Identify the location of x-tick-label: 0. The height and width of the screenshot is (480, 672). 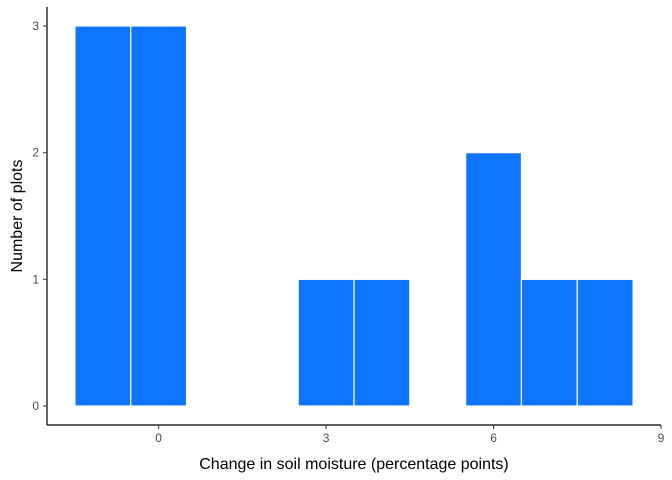
(158, 438).